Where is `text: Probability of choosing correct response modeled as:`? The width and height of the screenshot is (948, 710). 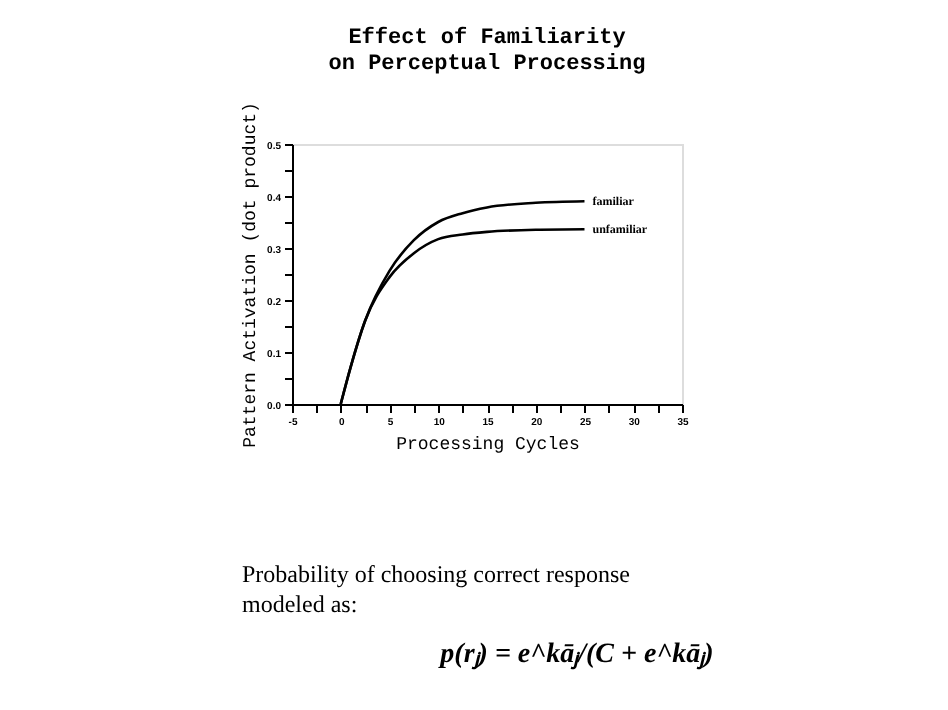
text: Probability of choosing correct response modeled as: is located at coordinates (436, 589).